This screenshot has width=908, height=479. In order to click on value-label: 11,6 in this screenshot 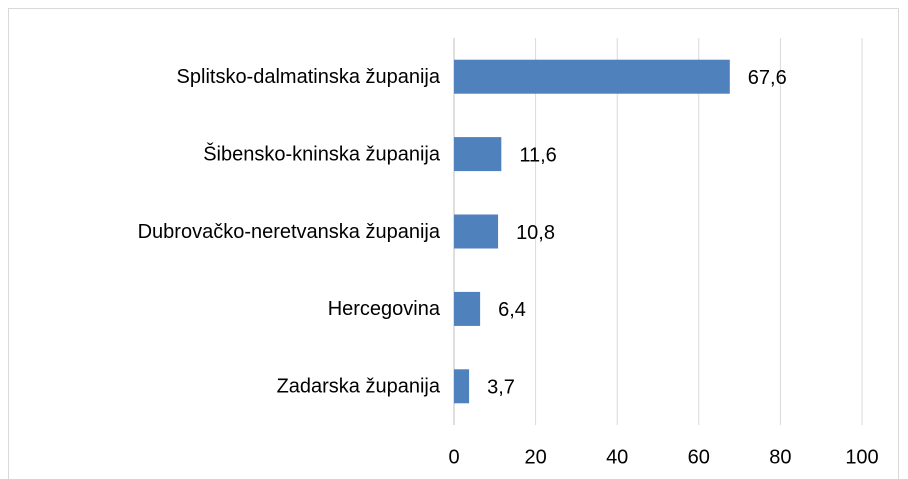, I will do `click(537, 155)`.